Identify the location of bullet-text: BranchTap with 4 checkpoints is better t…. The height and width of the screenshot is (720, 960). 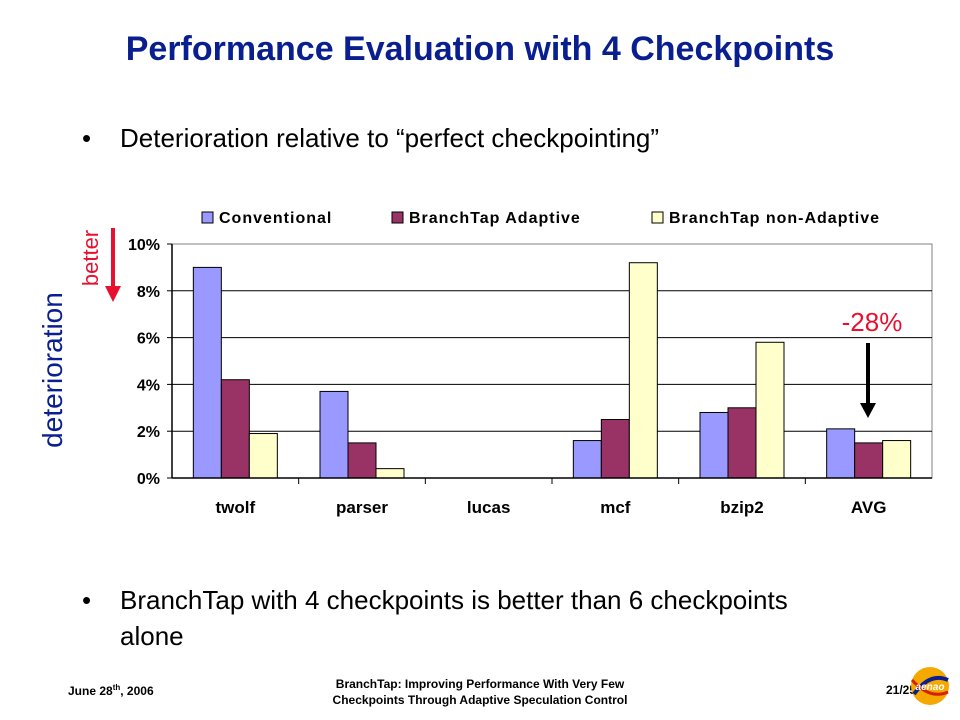
(454, 618).